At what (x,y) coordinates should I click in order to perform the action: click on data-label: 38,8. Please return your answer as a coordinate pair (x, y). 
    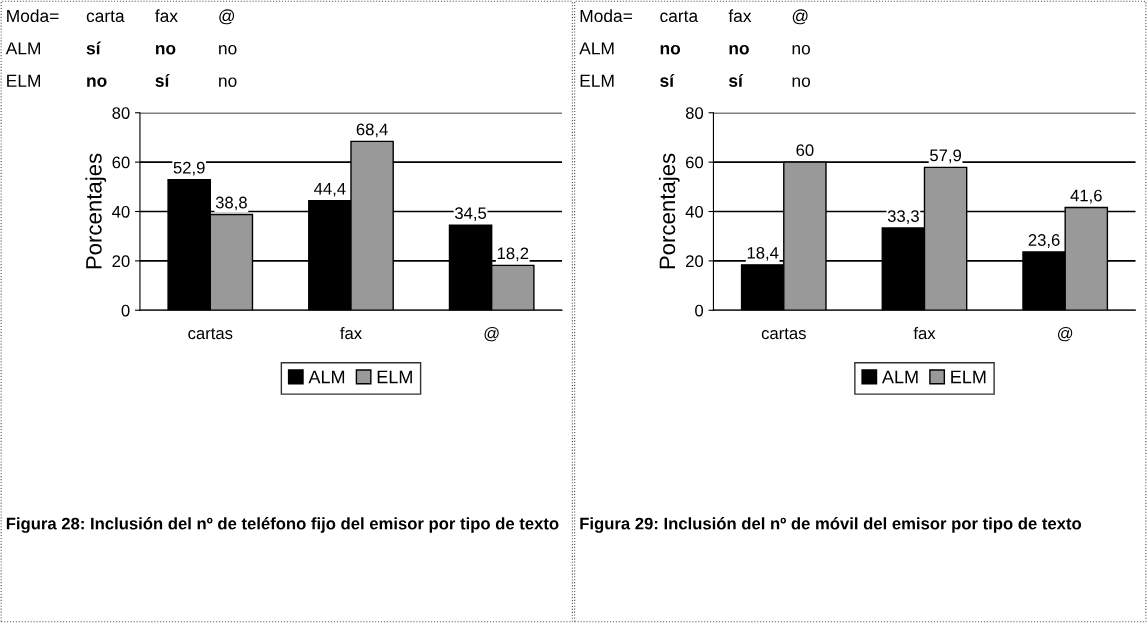
    Looking at the image, I should click on (231, 203).